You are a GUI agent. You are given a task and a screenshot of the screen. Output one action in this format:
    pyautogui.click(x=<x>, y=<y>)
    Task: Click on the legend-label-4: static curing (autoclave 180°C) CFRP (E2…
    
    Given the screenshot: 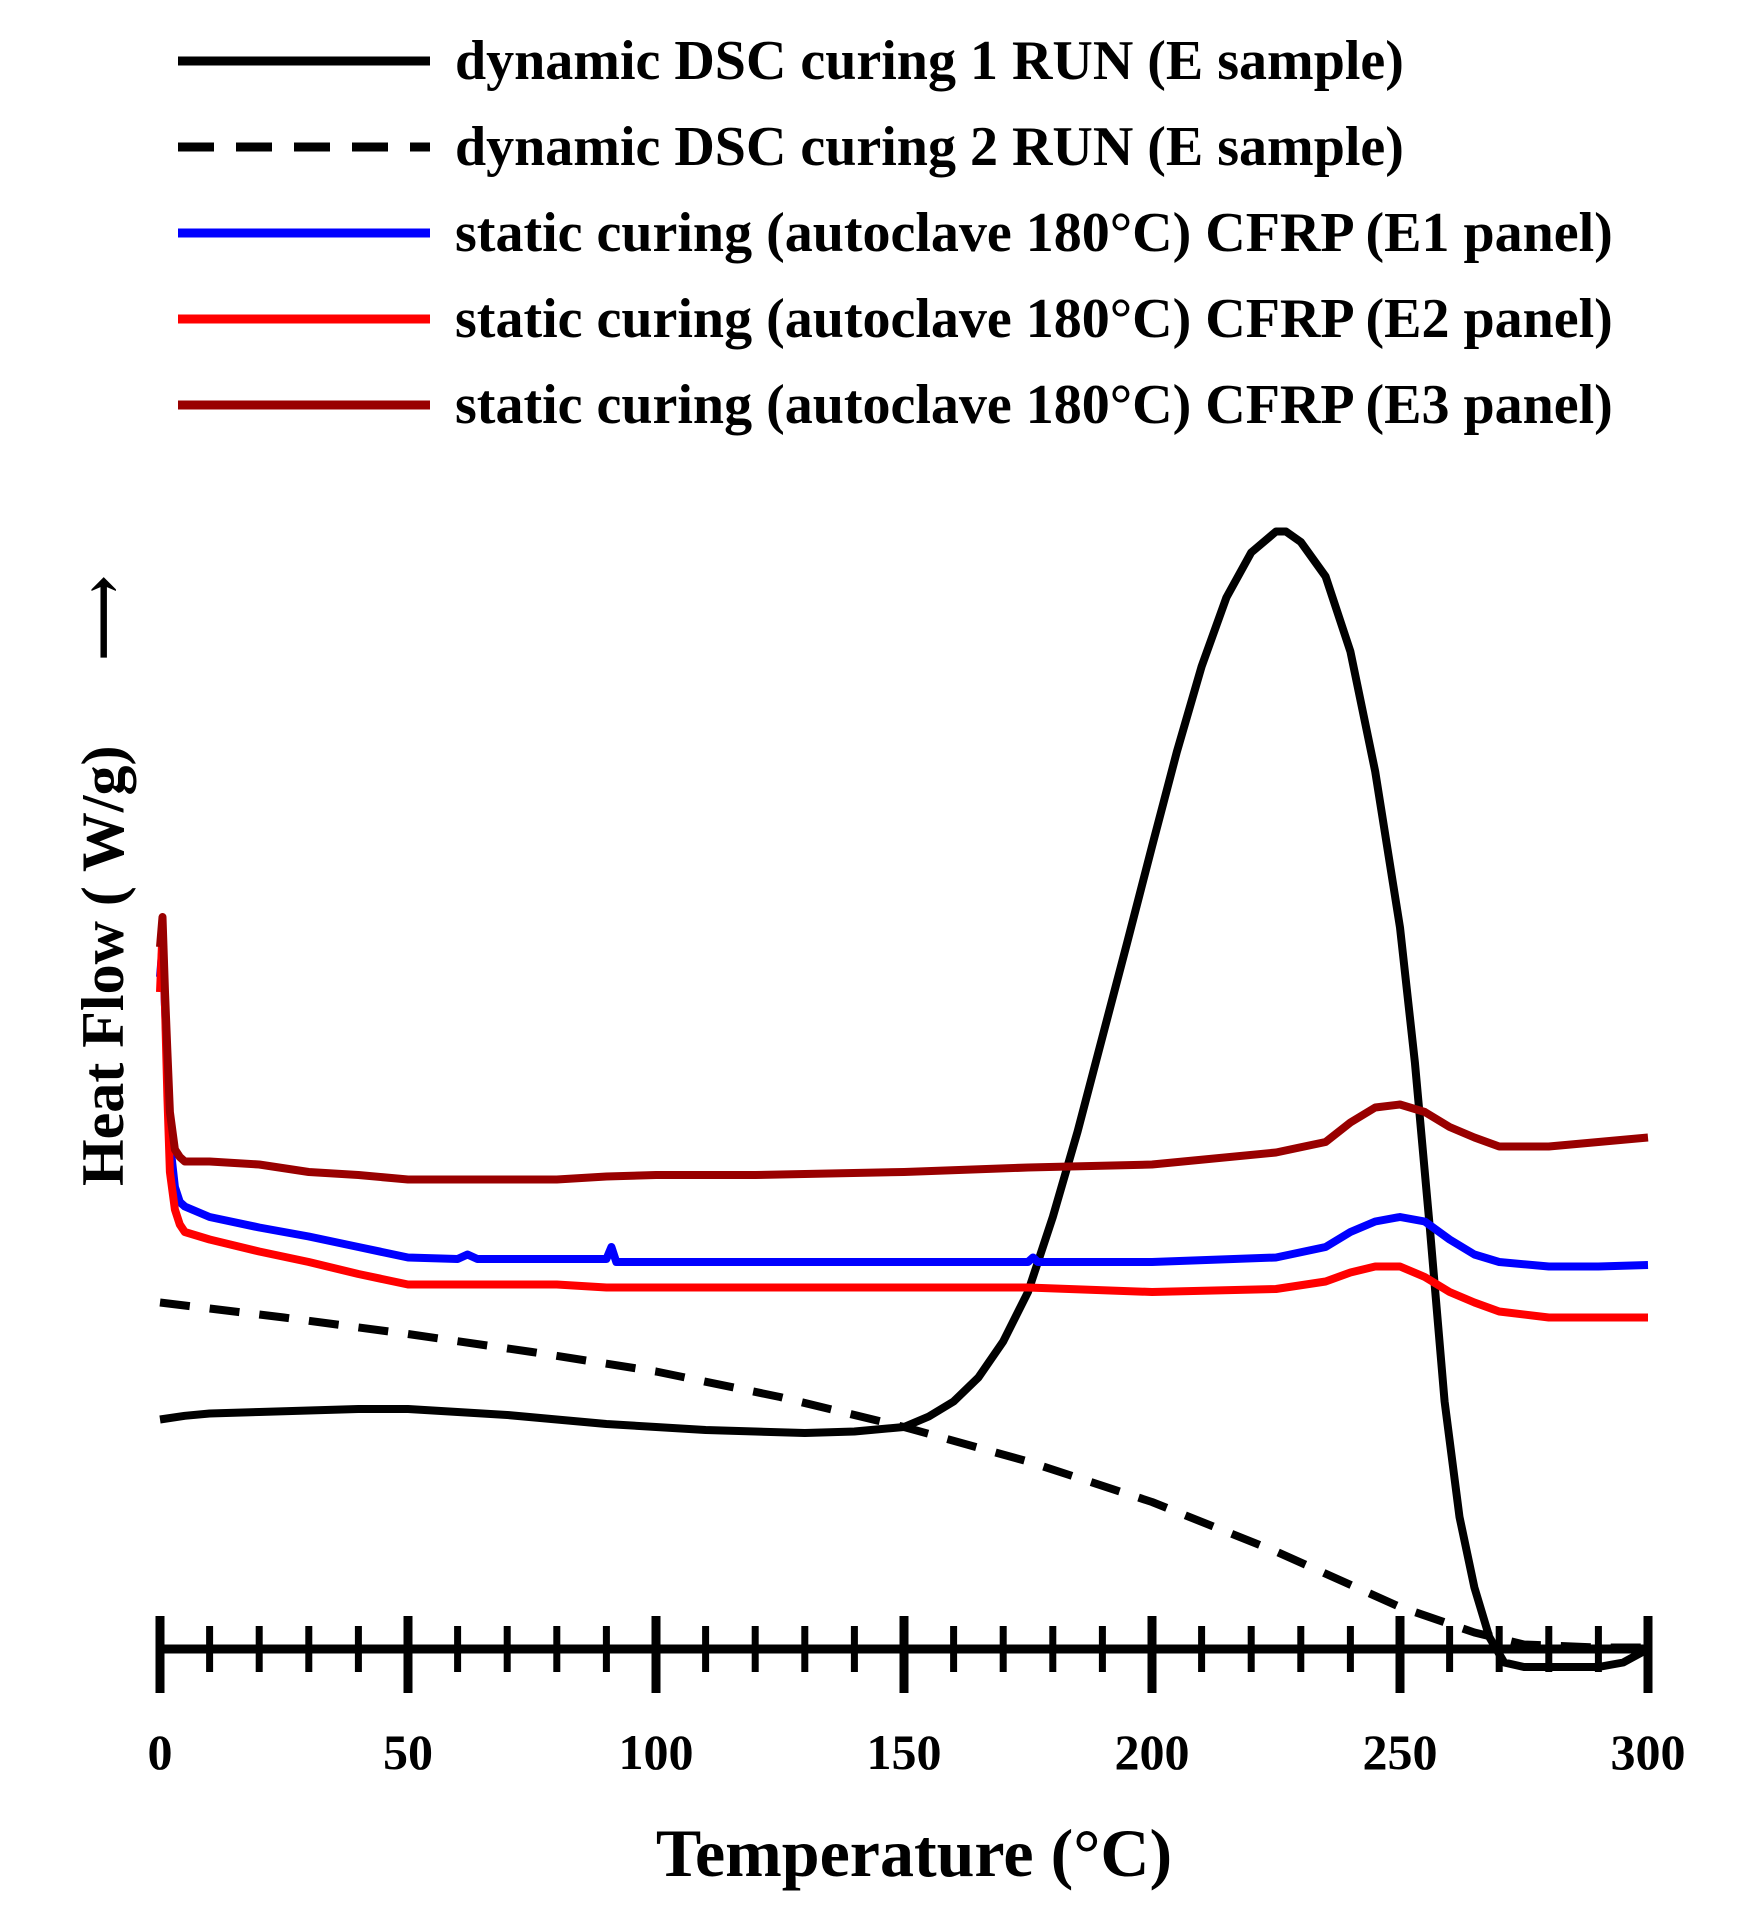 What is the action you would take?
    pyautogui.click(x=1034, y=319)
    